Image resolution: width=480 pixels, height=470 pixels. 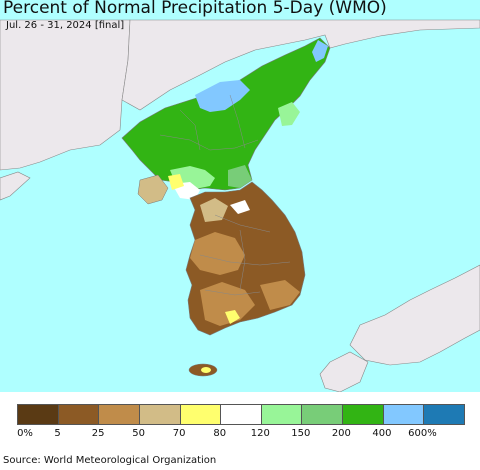 What do you see at coordinates (382, 433) in the screenshot?
I see `legend-label: 400` at bounding box center [382, 433].